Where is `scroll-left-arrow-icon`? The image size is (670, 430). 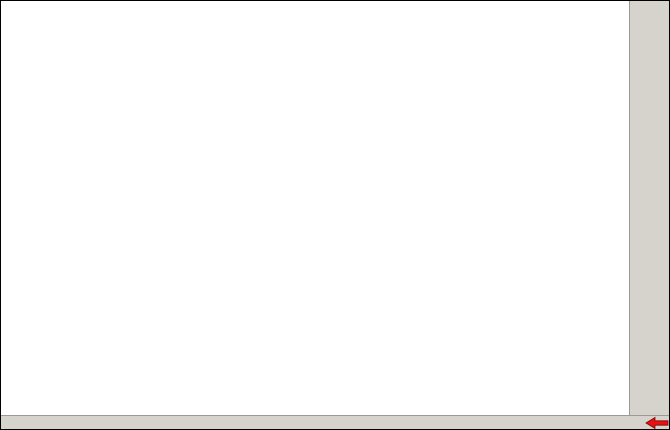
scroll-left-arrow-icon is located at coordinates (656, 423).